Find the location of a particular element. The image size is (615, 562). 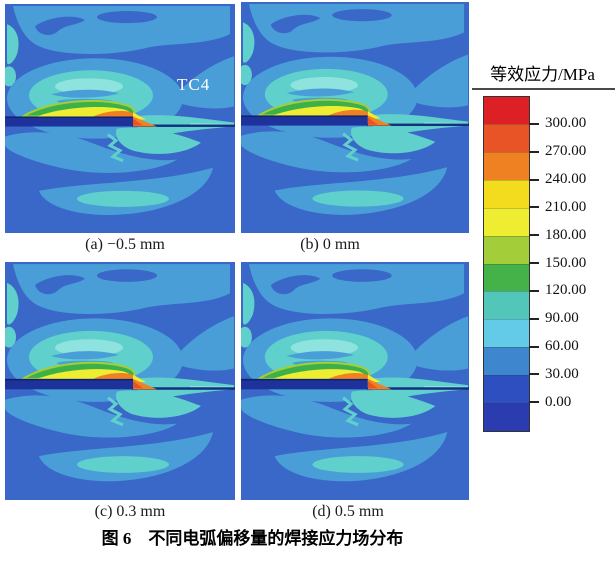

tick-row: 60.00 is located at coordinates (557, 347).